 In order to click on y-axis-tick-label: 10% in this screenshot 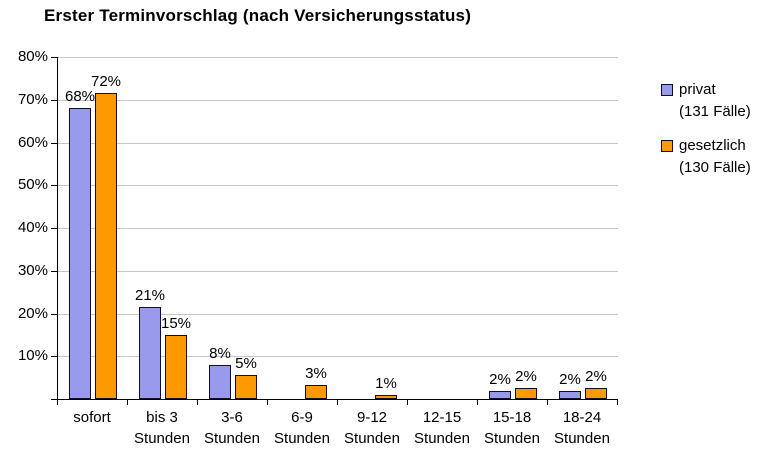, I will do `click(32, 355)`.